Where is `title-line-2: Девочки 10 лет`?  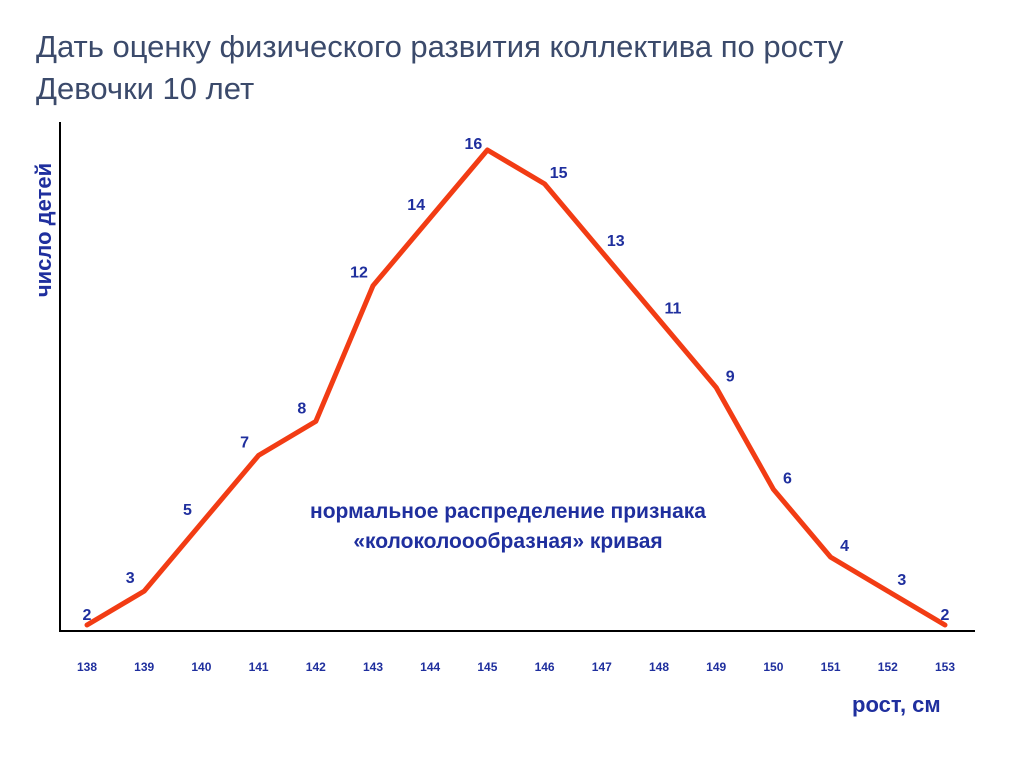 title-line-2: Девочки 10 лет is located at coordinates (145, 88).